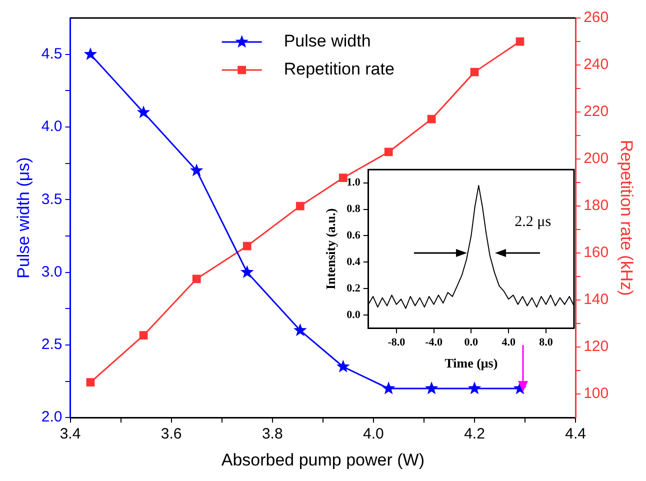 The image size is (646, 481). What do you see at coordinates (171, 434) in the screenshot?
I see `x-tick-label: 3.6` at bounding box center [171, 434].